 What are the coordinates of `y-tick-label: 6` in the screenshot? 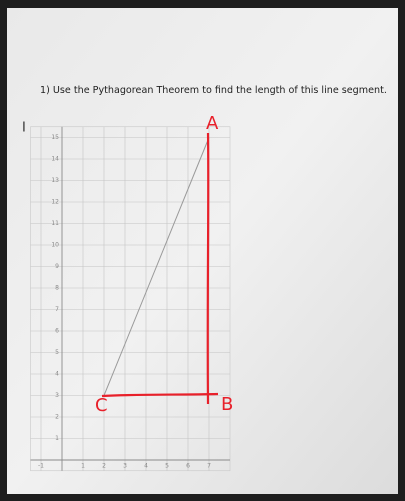 It's located at (57, 331).